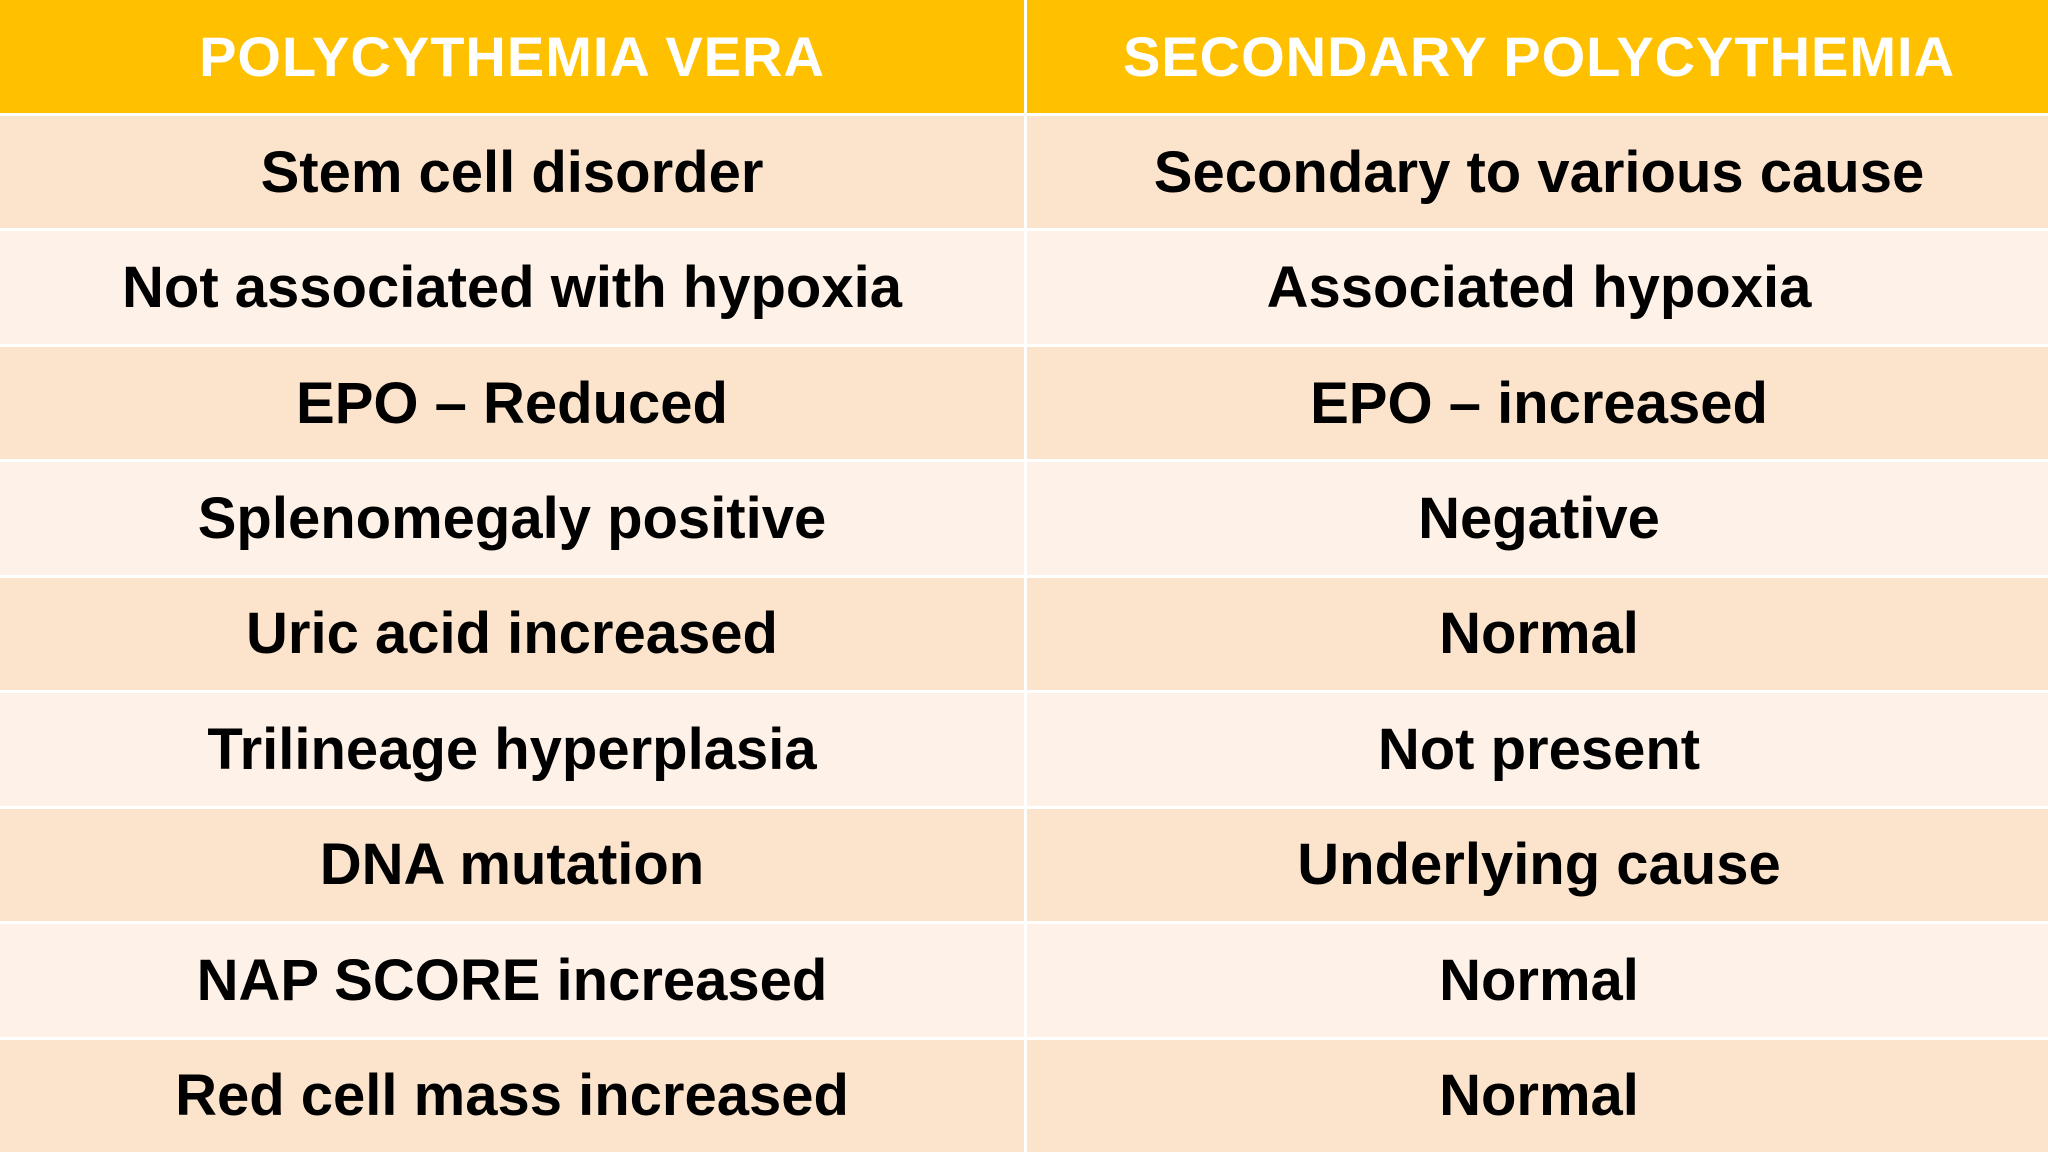 Image resolution: width=2048 pixels, height=1152 pixels. I want to click on header-secondary-polycythemia: SECONDARY POLYCYTHEMIA, so click(1537, 56).